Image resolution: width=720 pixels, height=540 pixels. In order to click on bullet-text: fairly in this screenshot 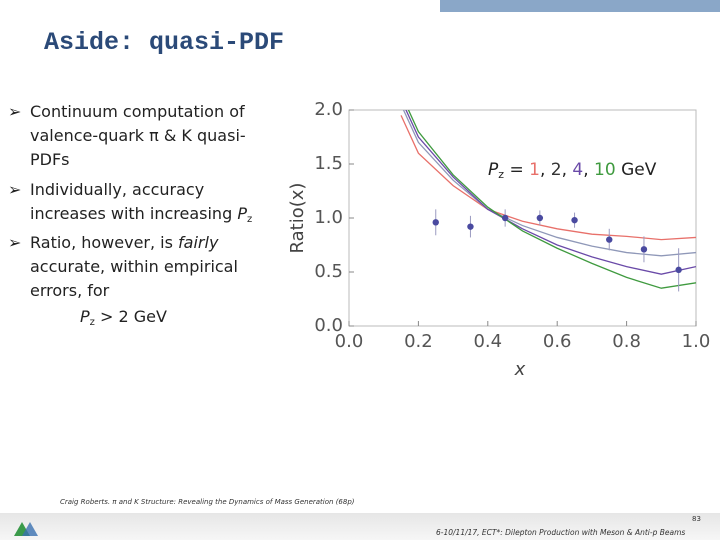, I will do `click(198, 242)`.